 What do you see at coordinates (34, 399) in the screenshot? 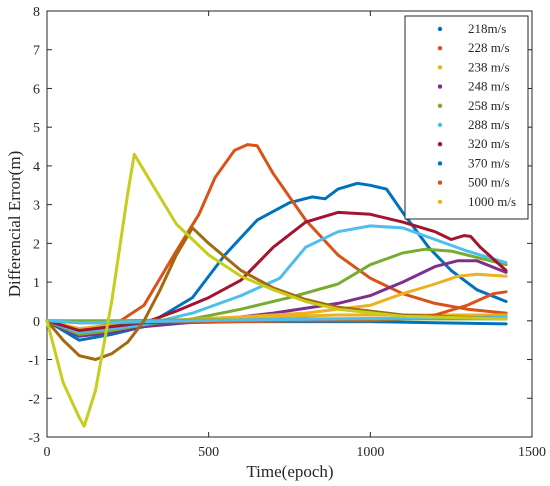
I see `y-tick-label: -2` at bounding box center [34, 399].